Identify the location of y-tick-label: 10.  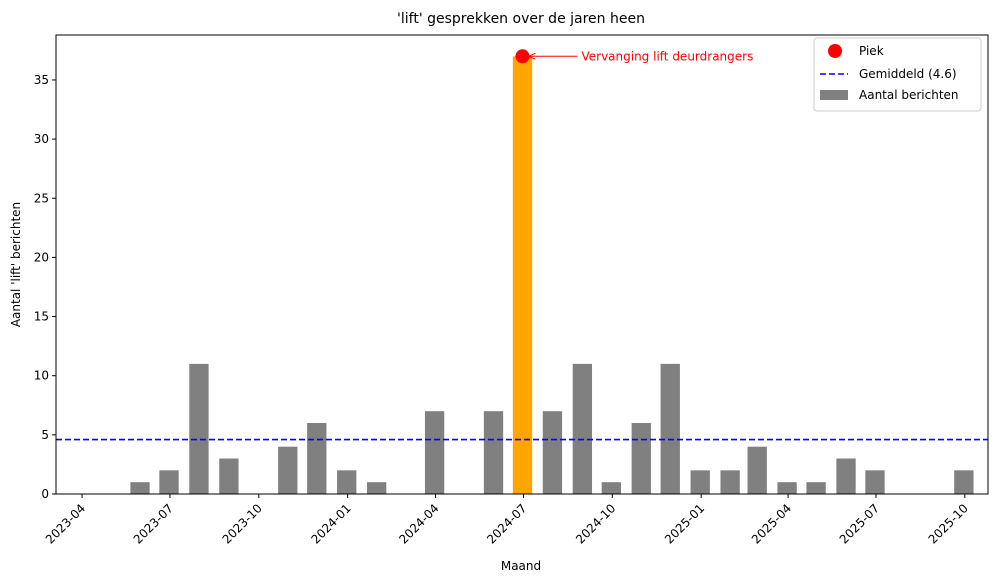
(41, 376).